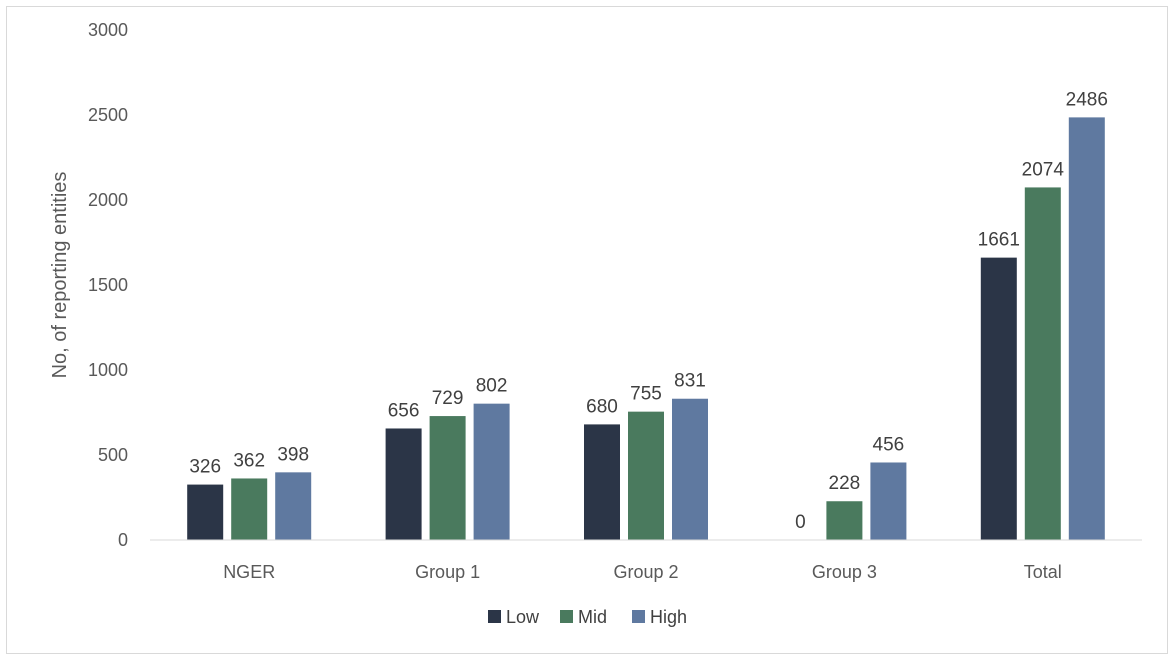  Describe the element at coordinates (1087, 99) in the screenshot. I see `data-label: 2486` at that location.